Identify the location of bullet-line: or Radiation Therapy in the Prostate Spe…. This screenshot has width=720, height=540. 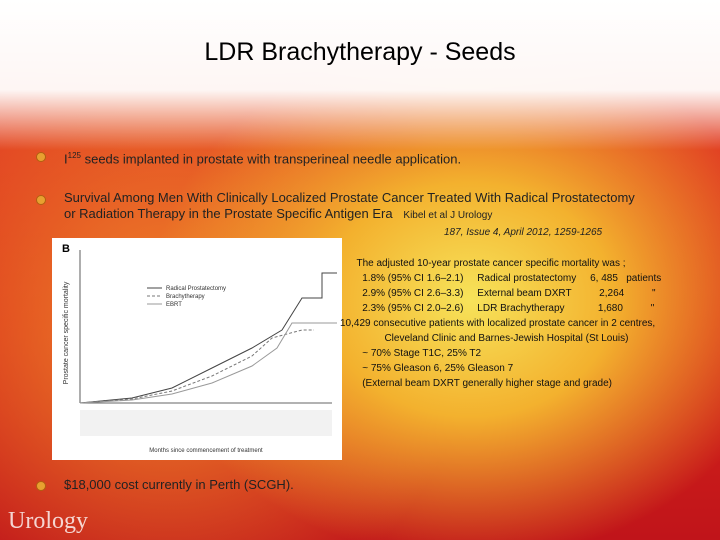
(389, 215).